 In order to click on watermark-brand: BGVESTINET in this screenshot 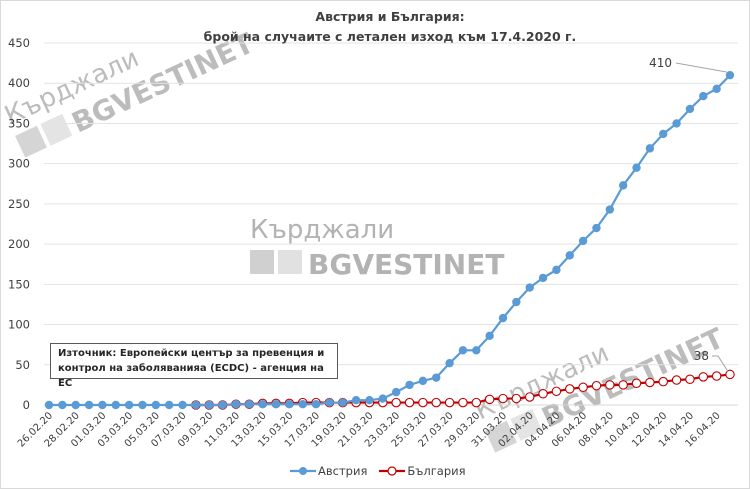, I will do `click(406, 264)`.